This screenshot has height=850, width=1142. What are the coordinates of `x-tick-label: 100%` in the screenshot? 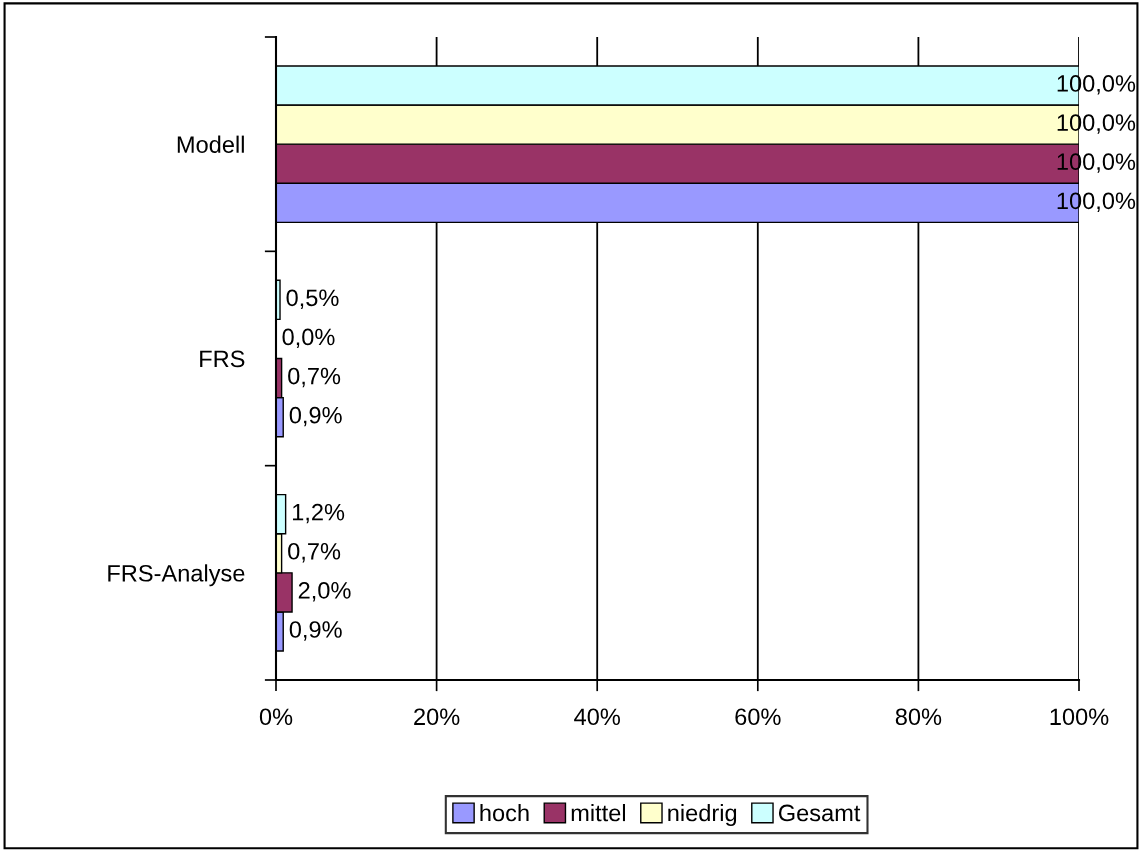 It's located at (1079, 717).